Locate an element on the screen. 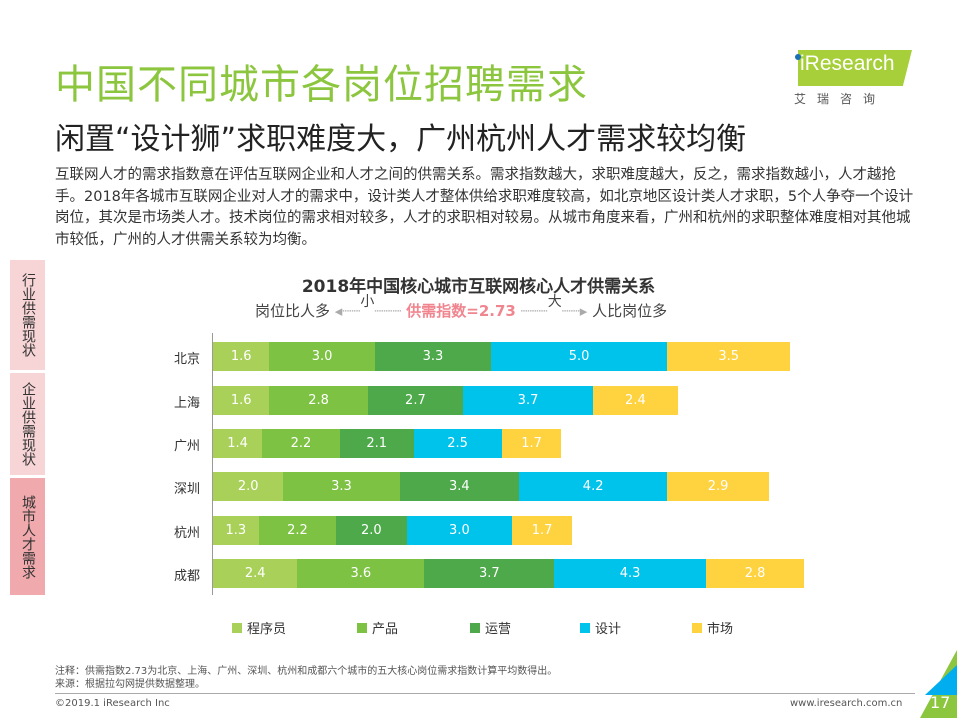 This screenshot has height=718, width=957. arrow-right-icon: ┈┈▸ is located at coordinates (577, 311).